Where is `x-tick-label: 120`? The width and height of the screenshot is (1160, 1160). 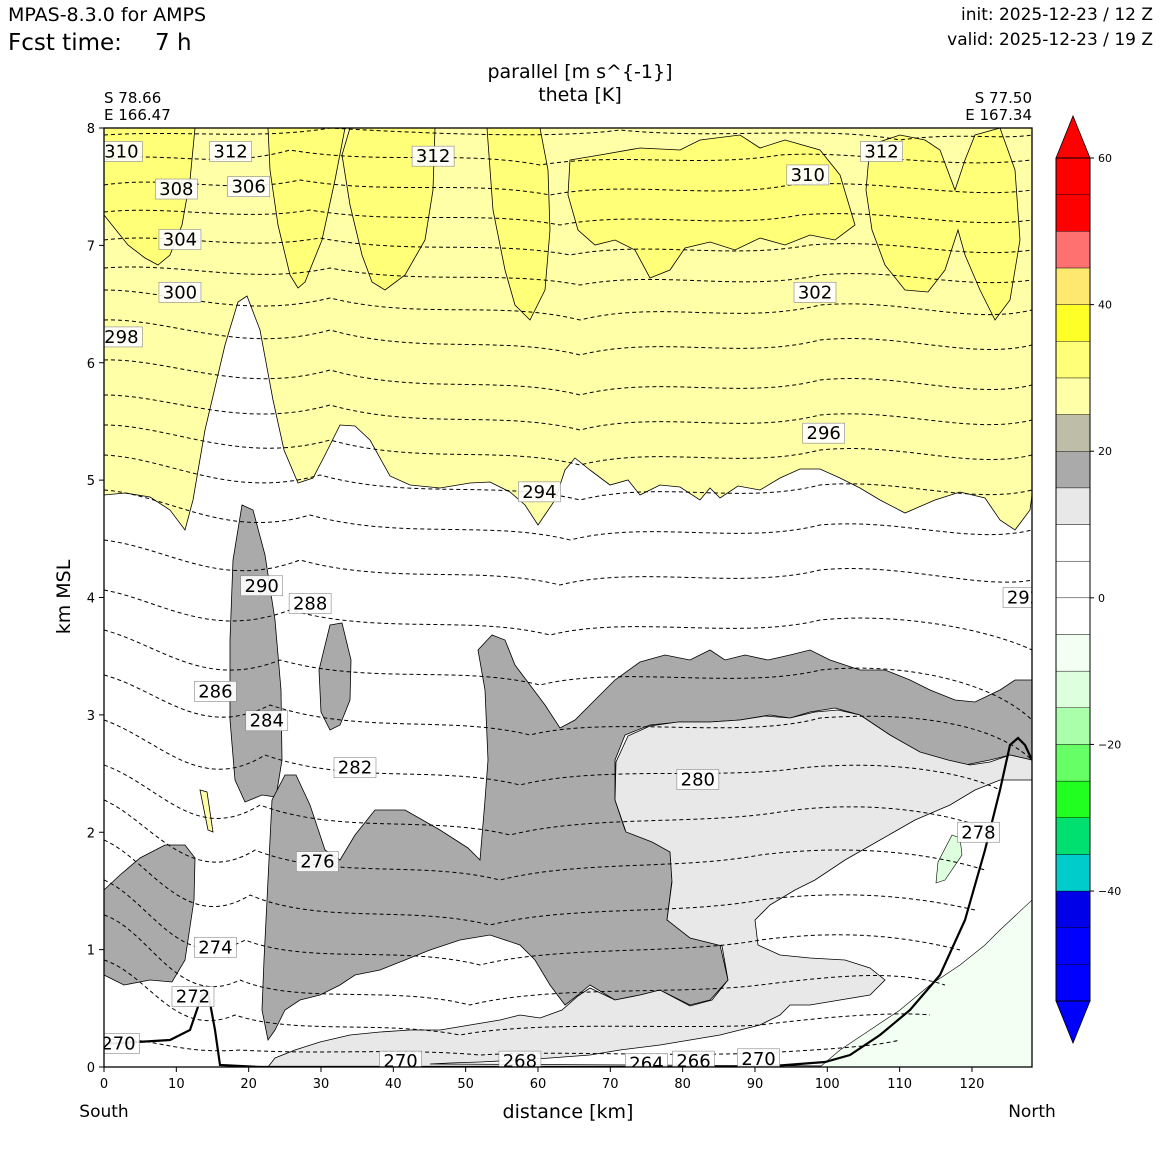
x-tick-label: 120 is located at coordinates (972, 1084).